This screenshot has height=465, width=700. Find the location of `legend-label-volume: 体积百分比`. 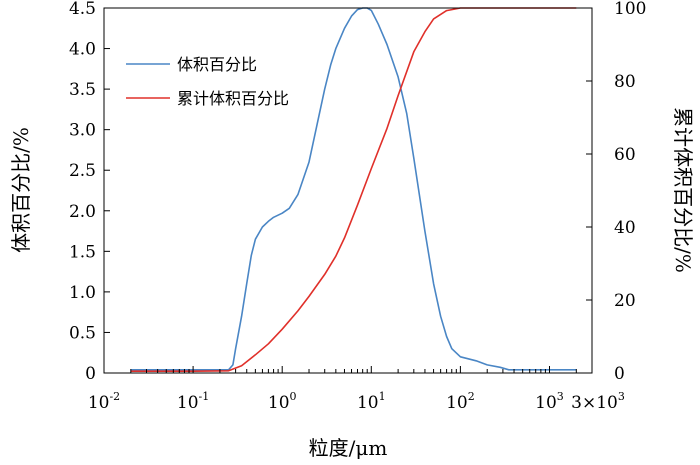

legend-label-volume: 体积百分比 is located at coordinates (217, 64).